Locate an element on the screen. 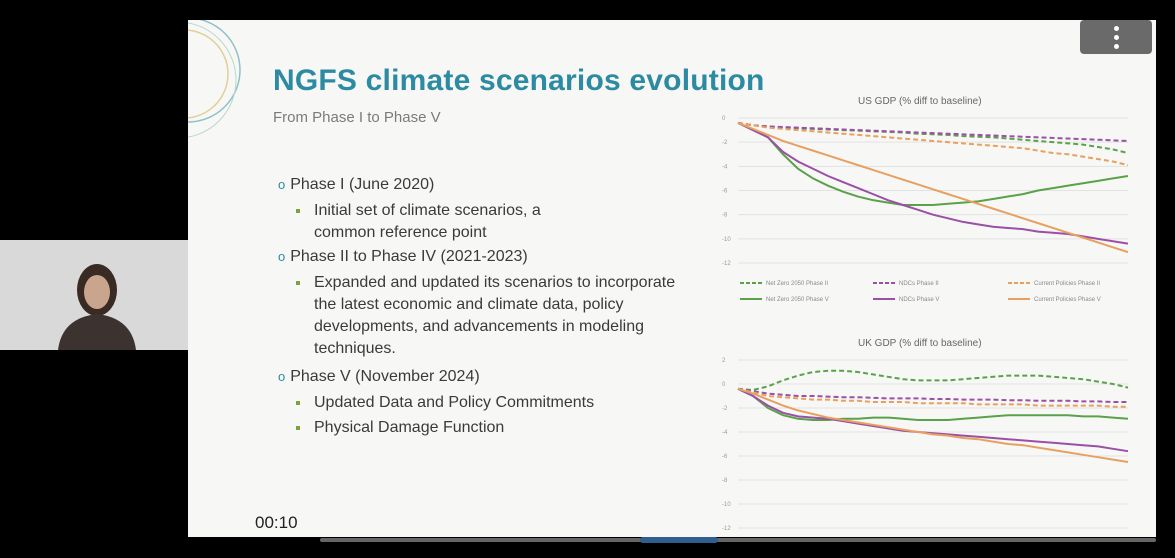 The image size is (1175, 558). top-bar is located at coordinates (587, 10).